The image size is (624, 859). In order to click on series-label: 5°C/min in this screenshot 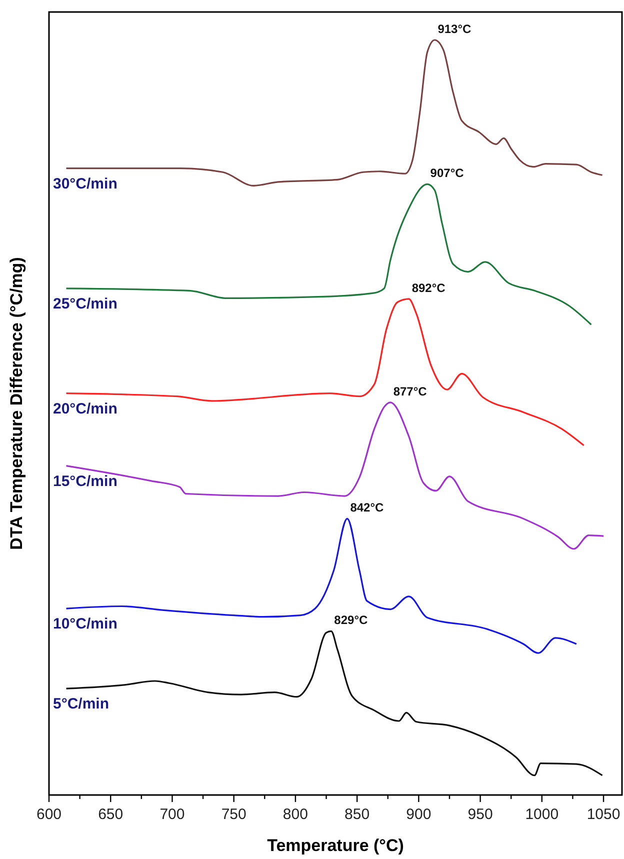, I will do `click(81, 704)`.